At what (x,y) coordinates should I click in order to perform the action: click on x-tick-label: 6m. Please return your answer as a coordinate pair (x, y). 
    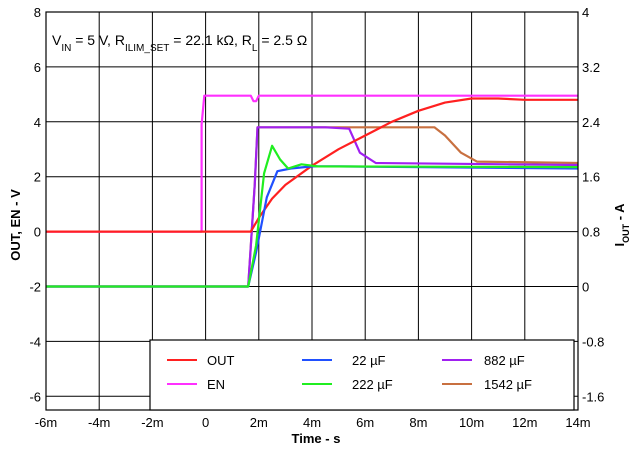
    Looking at the image, I should click on (365, 422).